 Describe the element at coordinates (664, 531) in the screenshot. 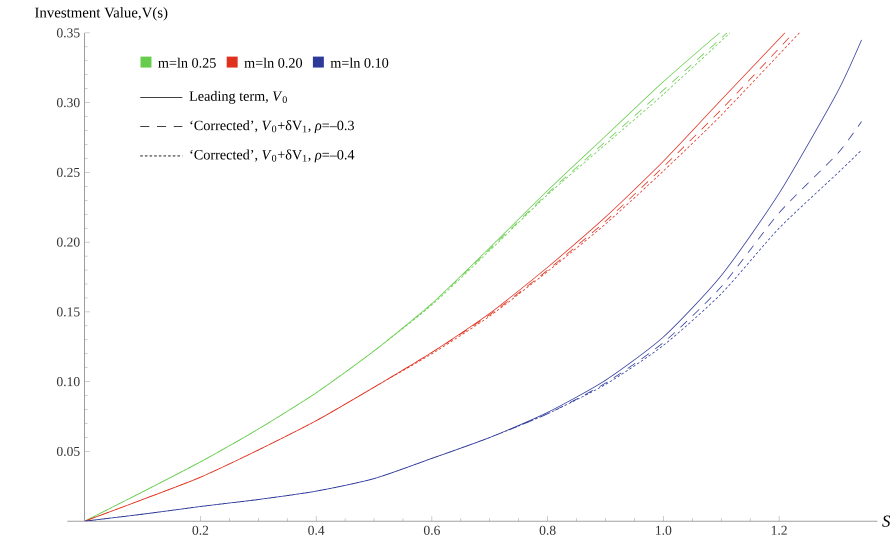

I see `x-tick-label: 1.0` at that location.